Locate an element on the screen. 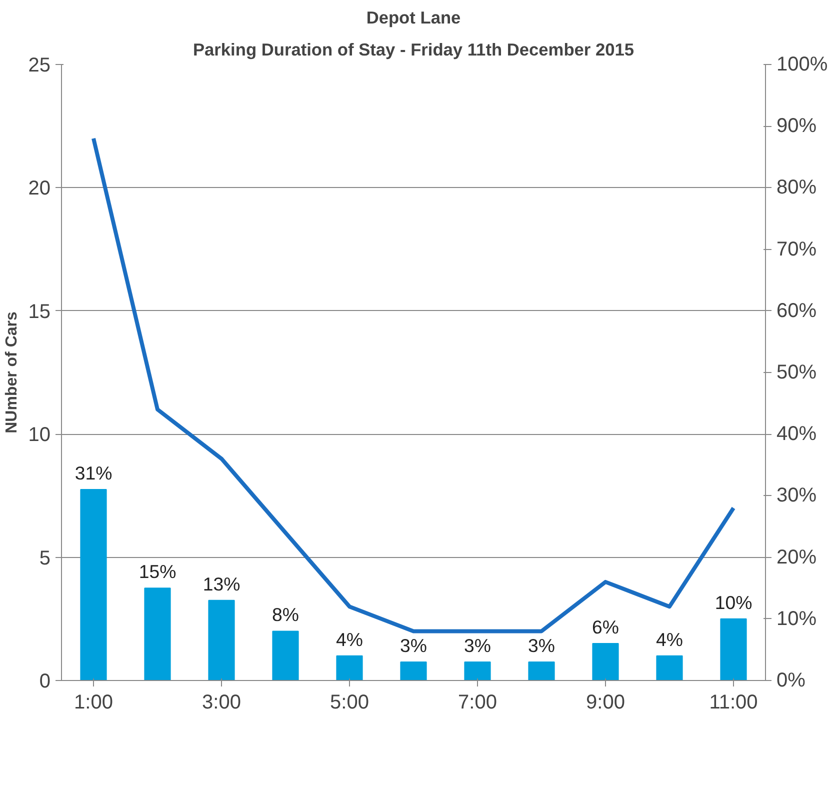 The image size is (835, 809). y-tick-label: 0 is located at coordinates (44, 681).